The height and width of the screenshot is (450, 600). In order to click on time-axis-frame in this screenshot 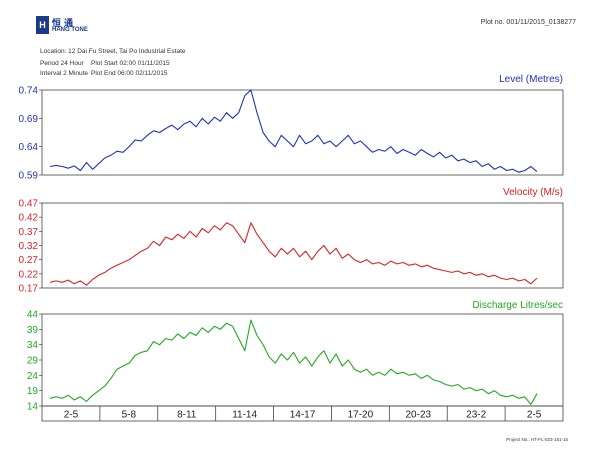, I will do `click(302, 413)`.